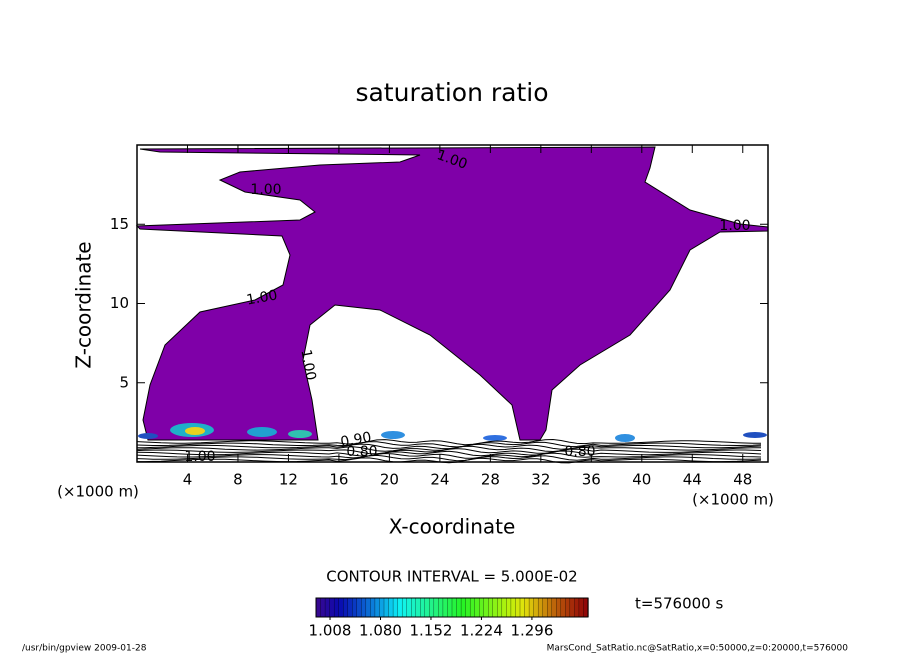 The height and width of the screenshot is (654, 904). What do you see at coordinates (380, 631) in the screenshot?
I see `colorbar-tick-label: 1.080` at bounding box center [380, 631].